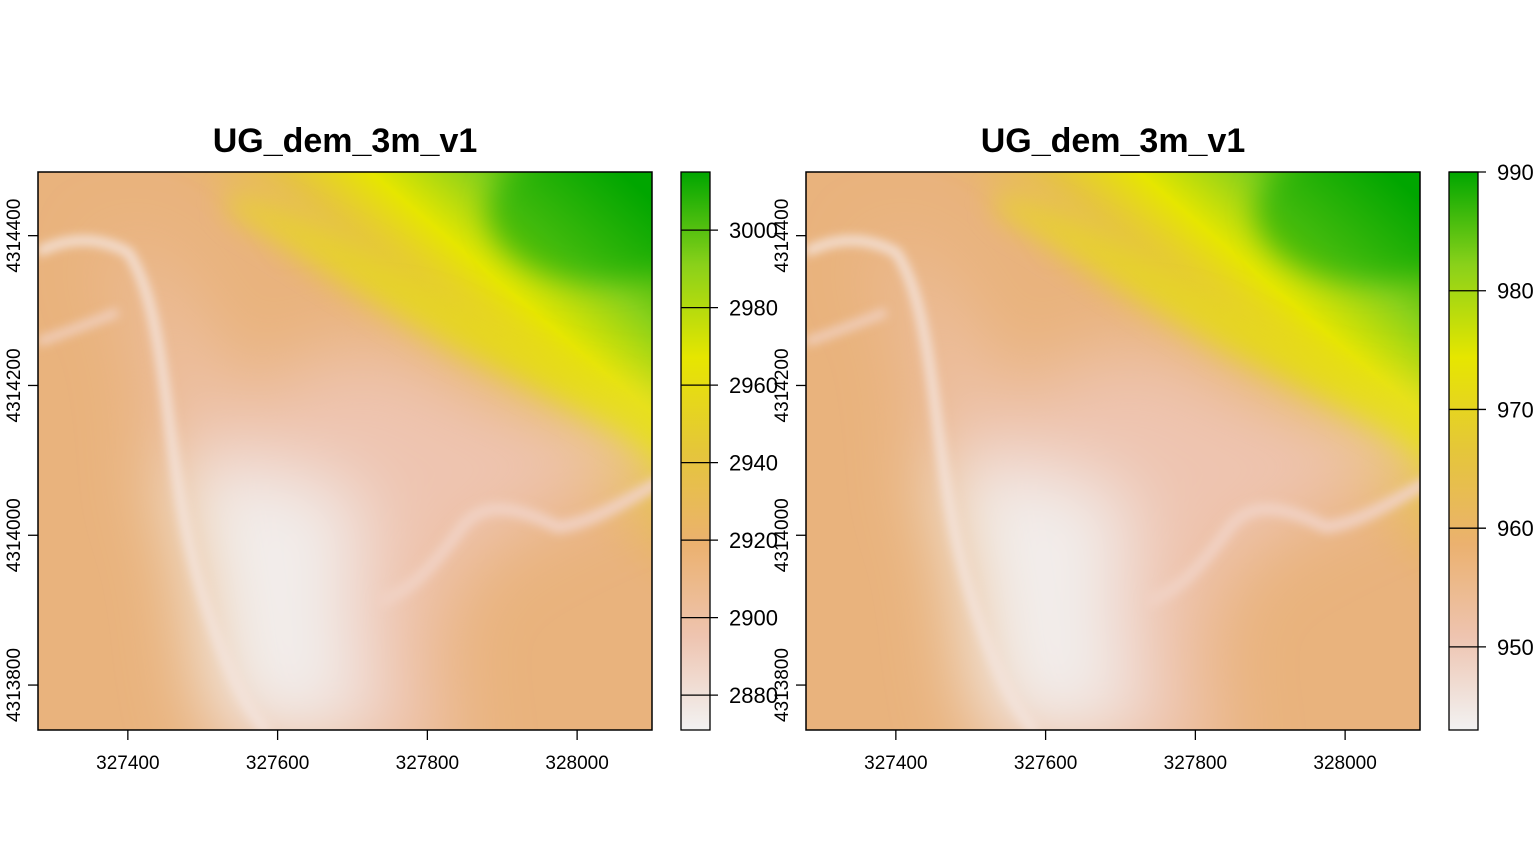 This screenshot has width=1536, height=865. I want to click on color-legend: 2880 2900 2920 2940 2960 2980 3000, so click(729, 451).